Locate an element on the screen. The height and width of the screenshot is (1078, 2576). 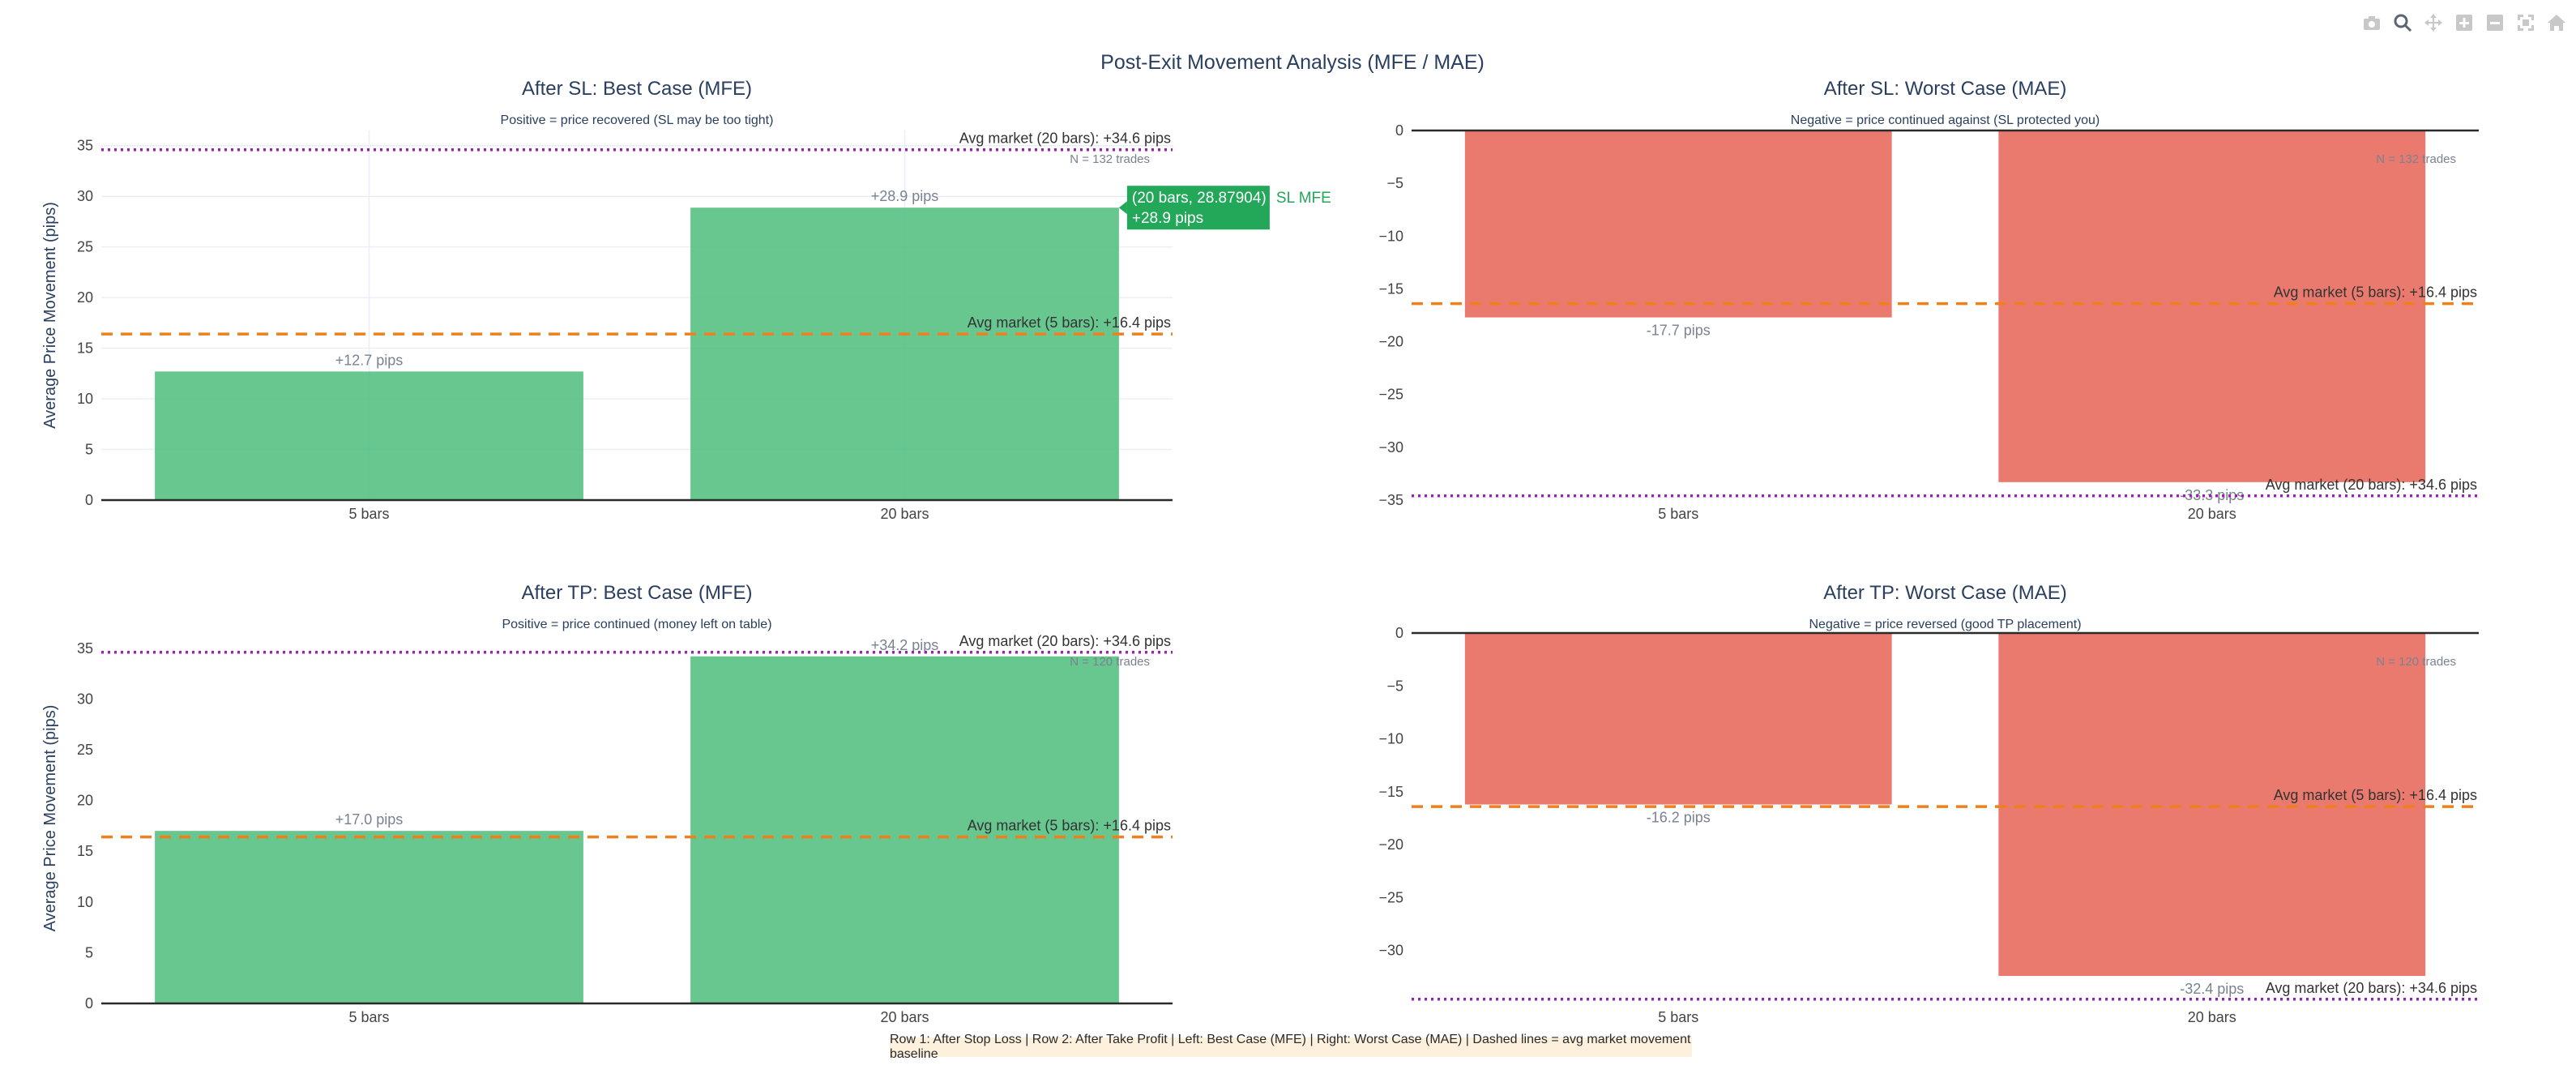
figure-title: Post-Exit Movement Analysis (MFE / MAE) is located at coordinates (1292, 62).